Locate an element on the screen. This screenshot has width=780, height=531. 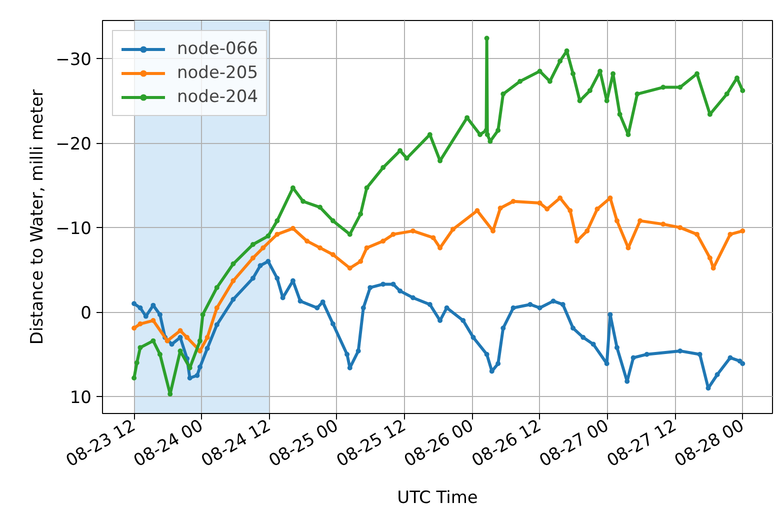
x-axis-title: UTC Time is located at coordinates (437, 498).